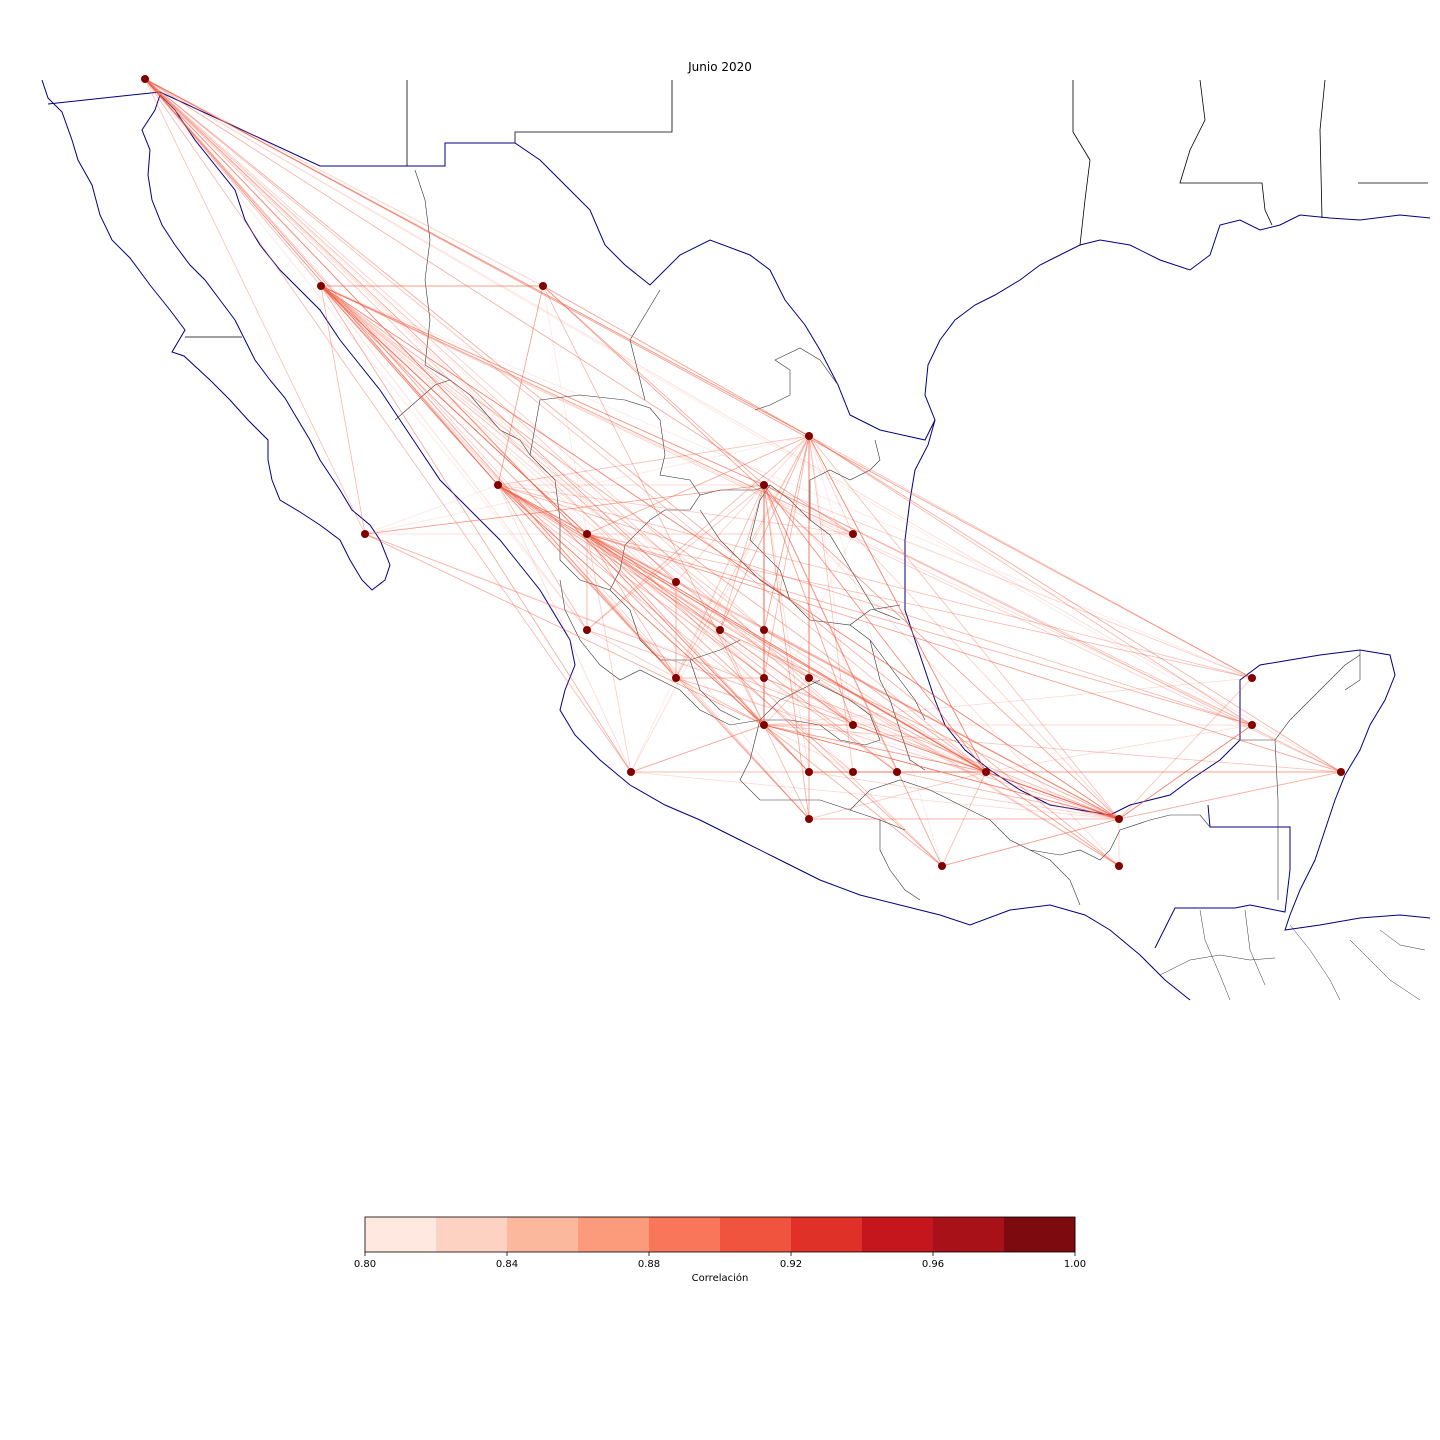 Image resolution: width=1440 pixels, height=1440 pixels. What do you see at coordinates (365, 1264) in the screenshot?
I see `colorbar-tick-label: 0.80` at bounding box center [365, 1264].